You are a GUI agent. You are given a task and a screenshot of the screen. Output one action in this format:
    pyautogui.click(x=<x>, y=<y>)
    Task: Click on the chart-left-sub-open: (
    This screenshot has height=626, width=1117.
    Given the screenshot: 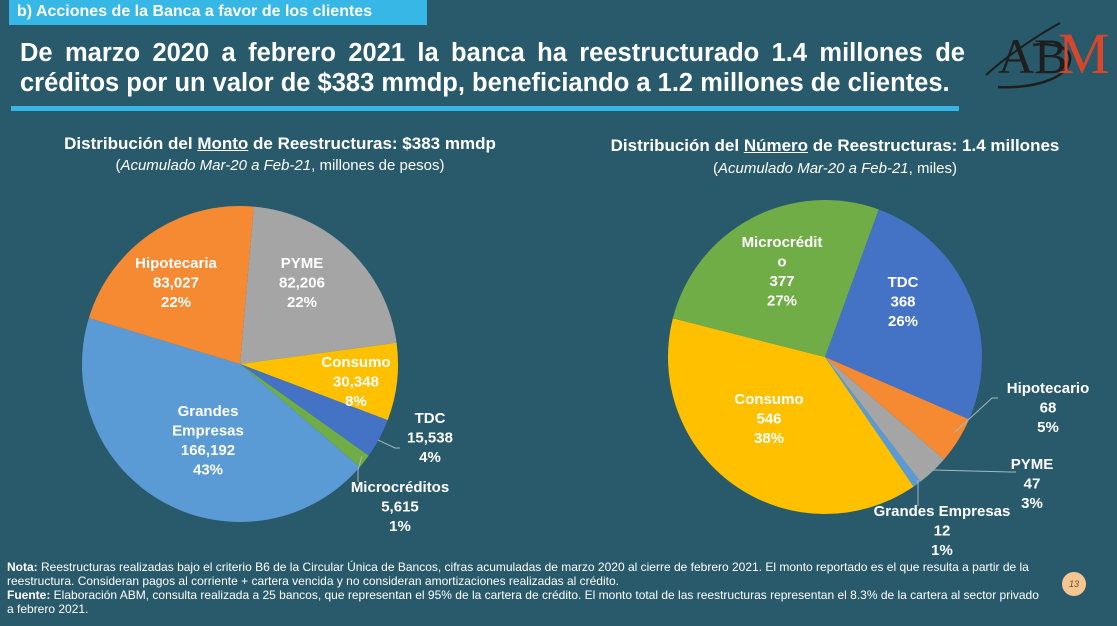 What is the action you would take?
    pyautogui.click(x=118, y=165)
    